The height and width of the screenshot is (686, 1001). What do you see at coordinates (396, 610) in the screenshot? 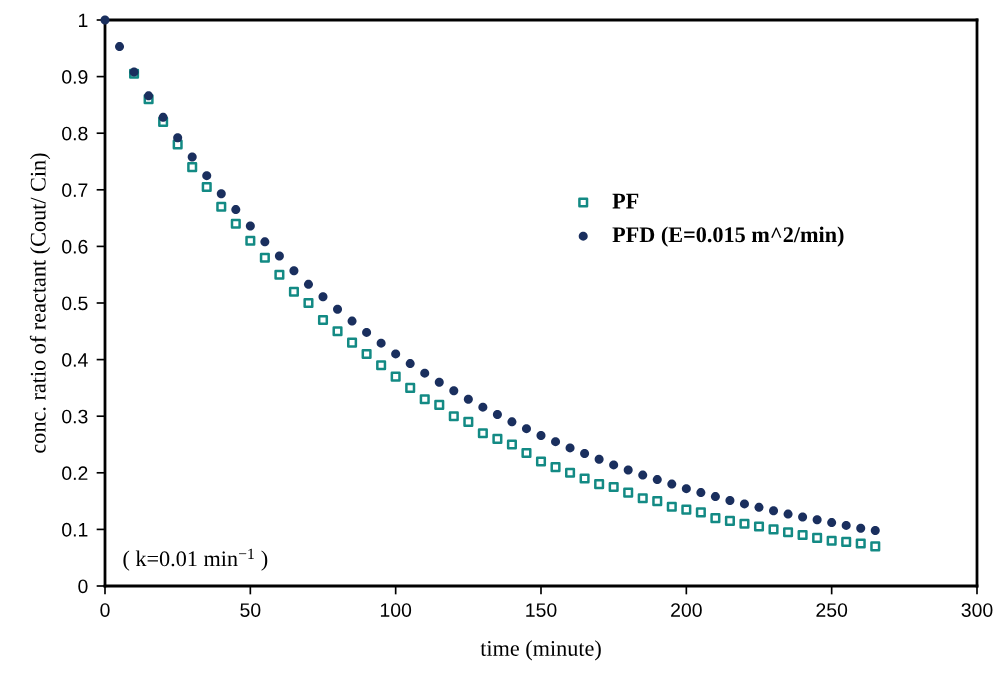
I see `x-tick-label: 100` at bounding box center [396, 610].